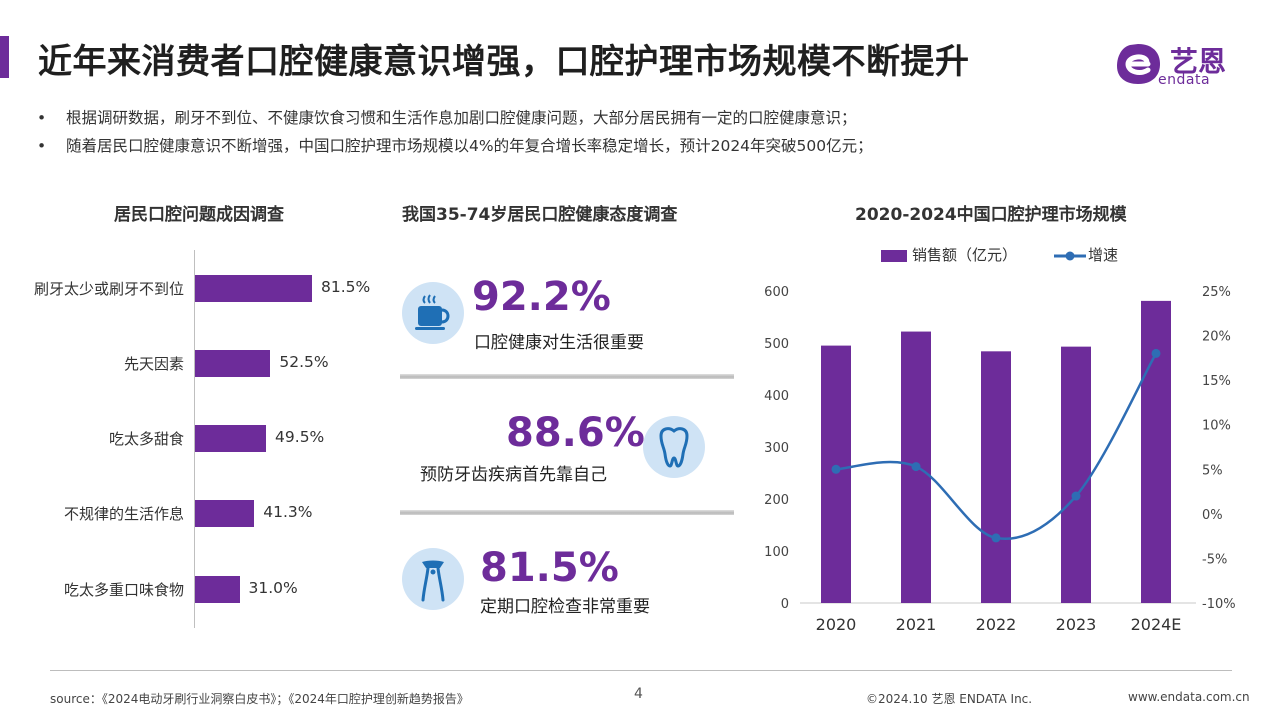 This screenshot has width=1280, height=720. I want to click on page-title: 近年来消费者口腔健康意识增强，口腔护理市场规模不断提升, so click(504, 62).